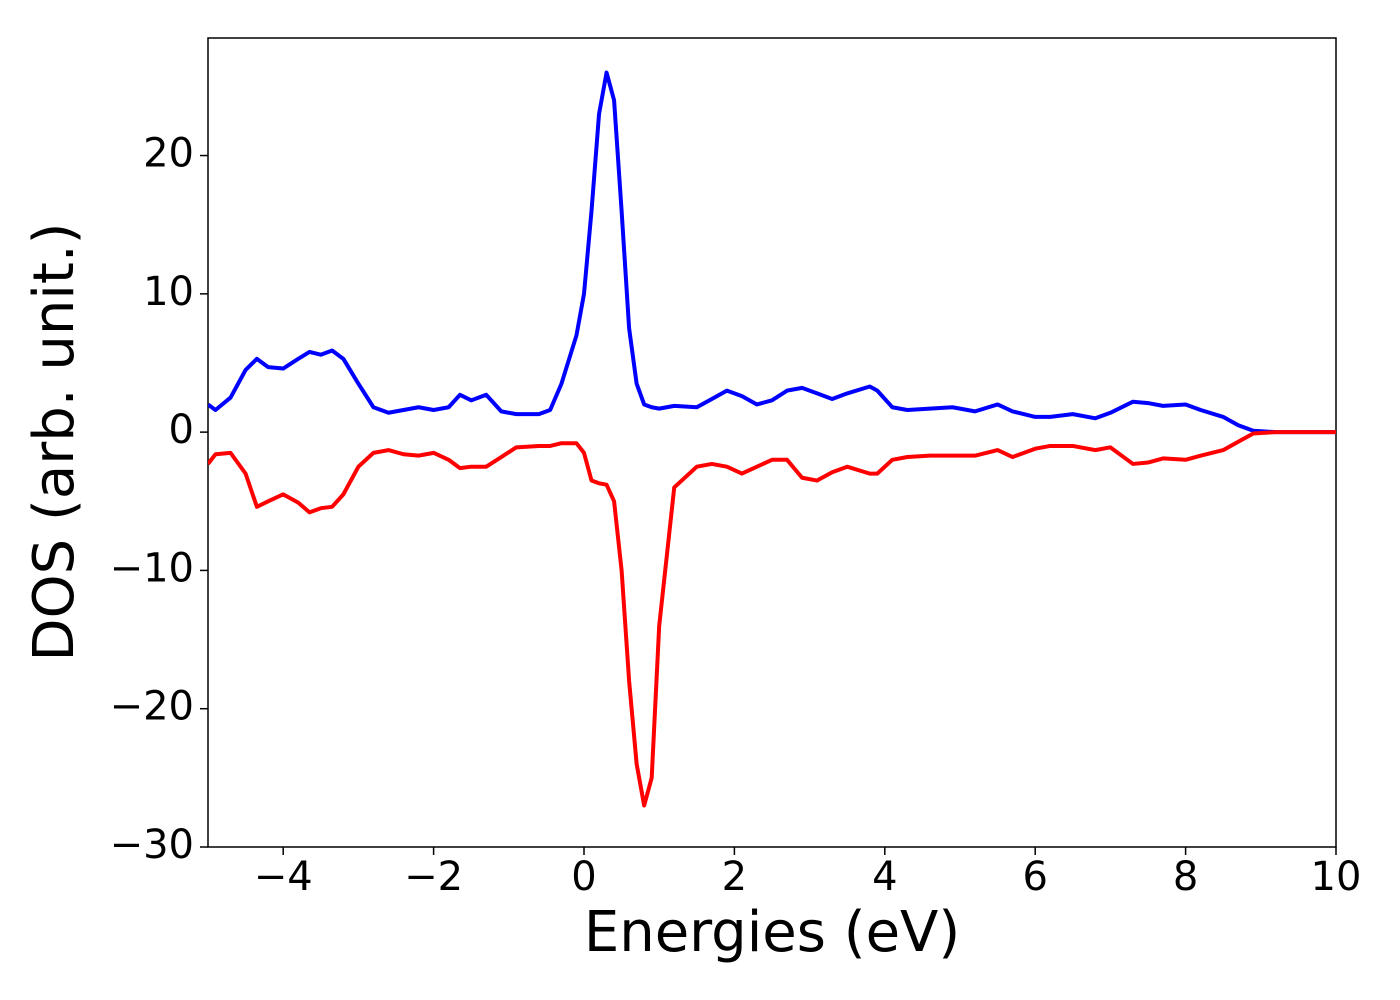 The height and width of the screenshot is (1000, 1400). What do you see at coordinates (884, 877) in the screenshot?
I see `x-tick-label: 4` at bounding box center [884, 877].